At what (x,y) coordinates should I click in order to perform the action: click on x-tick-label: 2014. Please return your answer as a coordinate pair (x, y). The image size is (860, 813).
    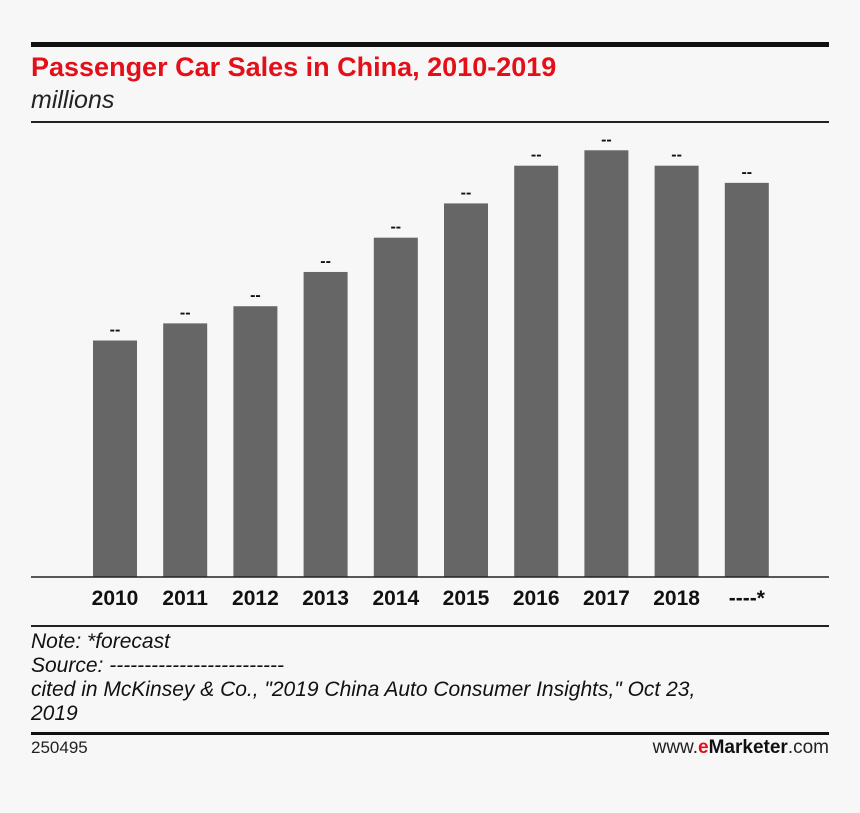
    Looking at the image, I should click on (395, 598).